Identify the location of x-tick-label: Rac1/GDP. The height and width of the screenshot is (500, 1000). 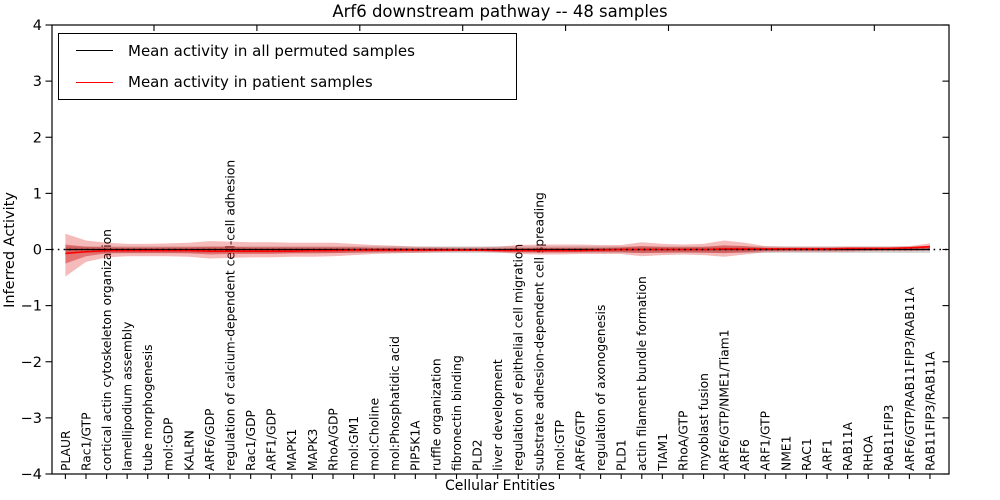
(251, 440).